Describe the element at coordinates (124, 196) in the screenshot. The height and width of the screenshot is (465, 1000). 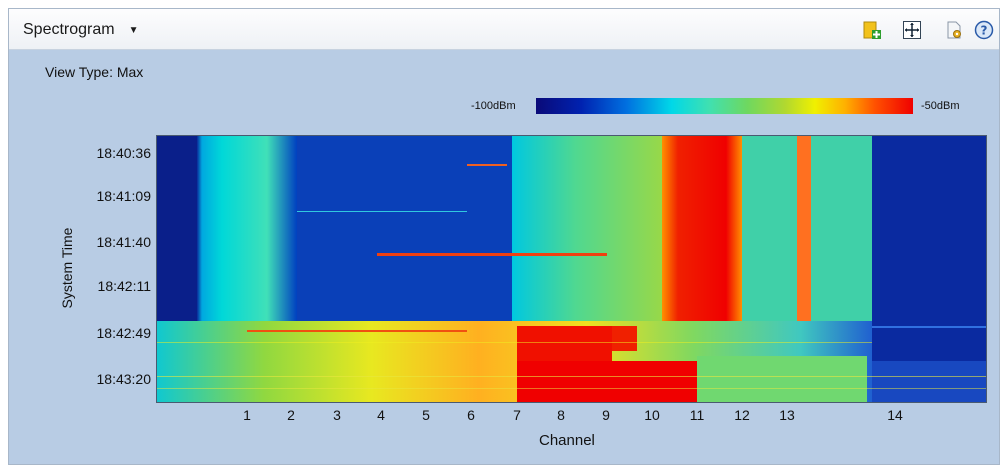
I see `y-tick-label: 18:41:09` at that location.